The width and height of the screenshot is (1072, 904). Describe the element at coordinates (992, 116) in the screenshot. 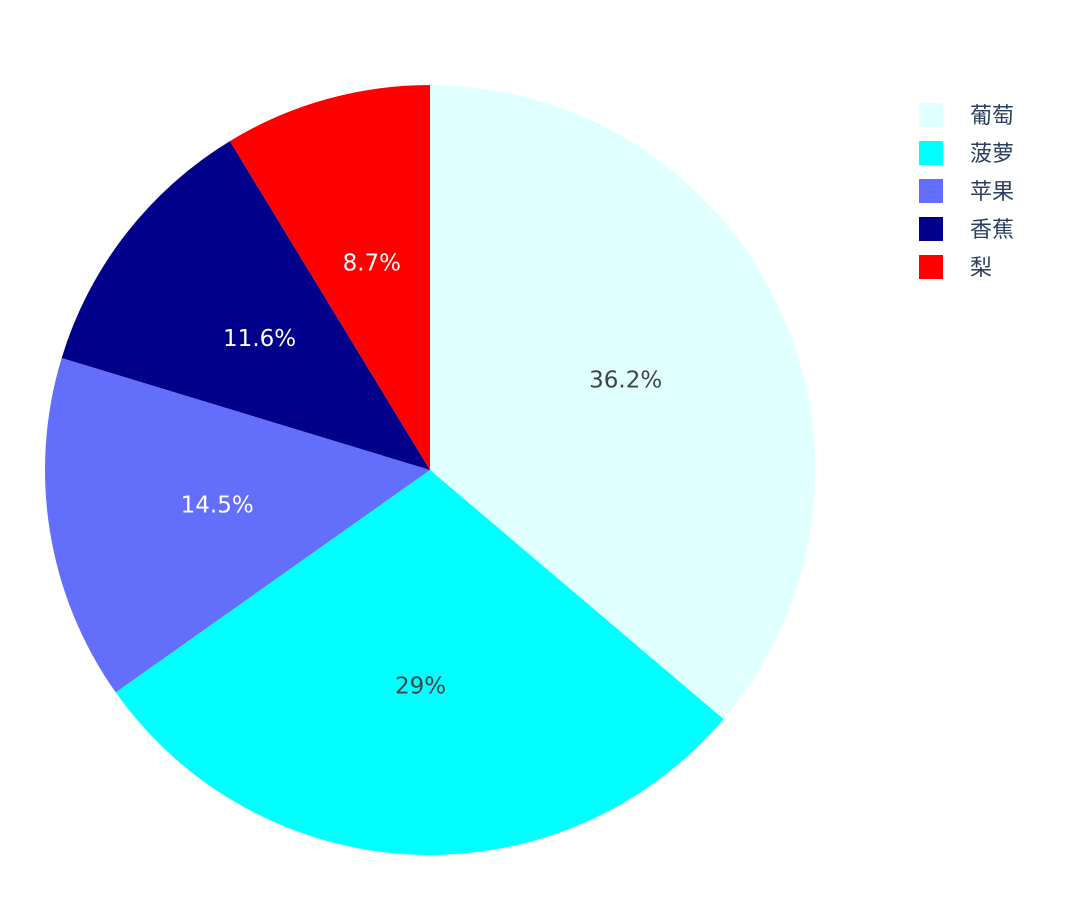

I see `legend-label-1: 葡萄` at that location.